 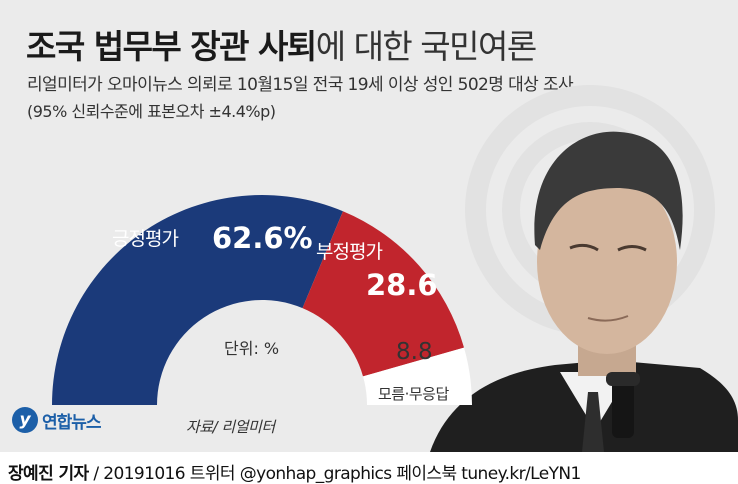 What do you see at coordinates (426, 46) in the screenshot?
I see `title-light: 에 대한 국민여론` at bounding box center [426, 46].